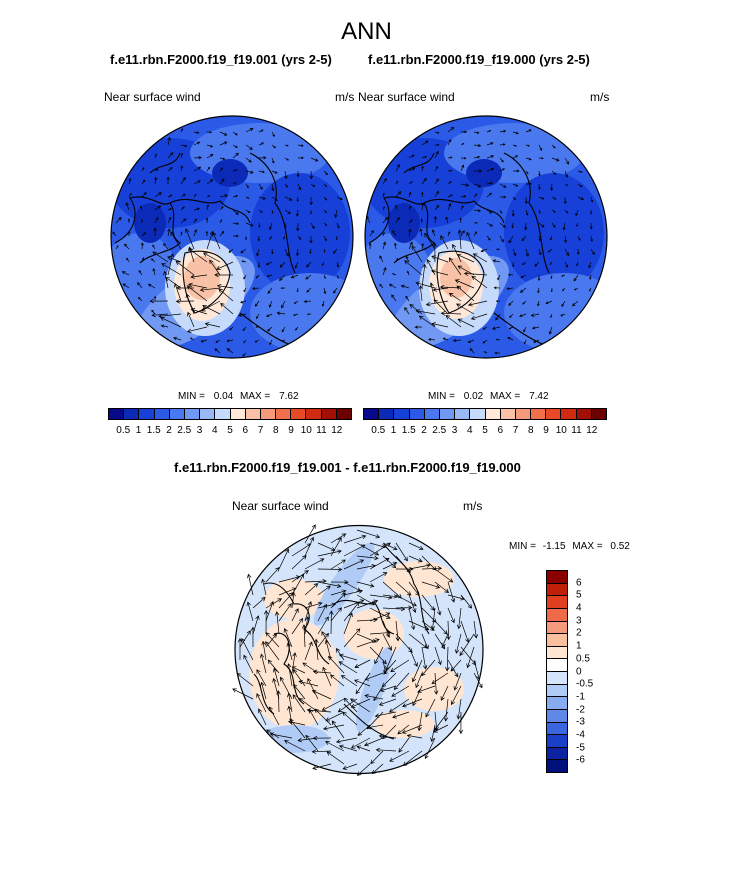 This screenshot has width=733, height=882. Describe the element at coordinates (245, 430) in the screenshot. I see `panel-1-colorbar-tick-label: 6` at that location.